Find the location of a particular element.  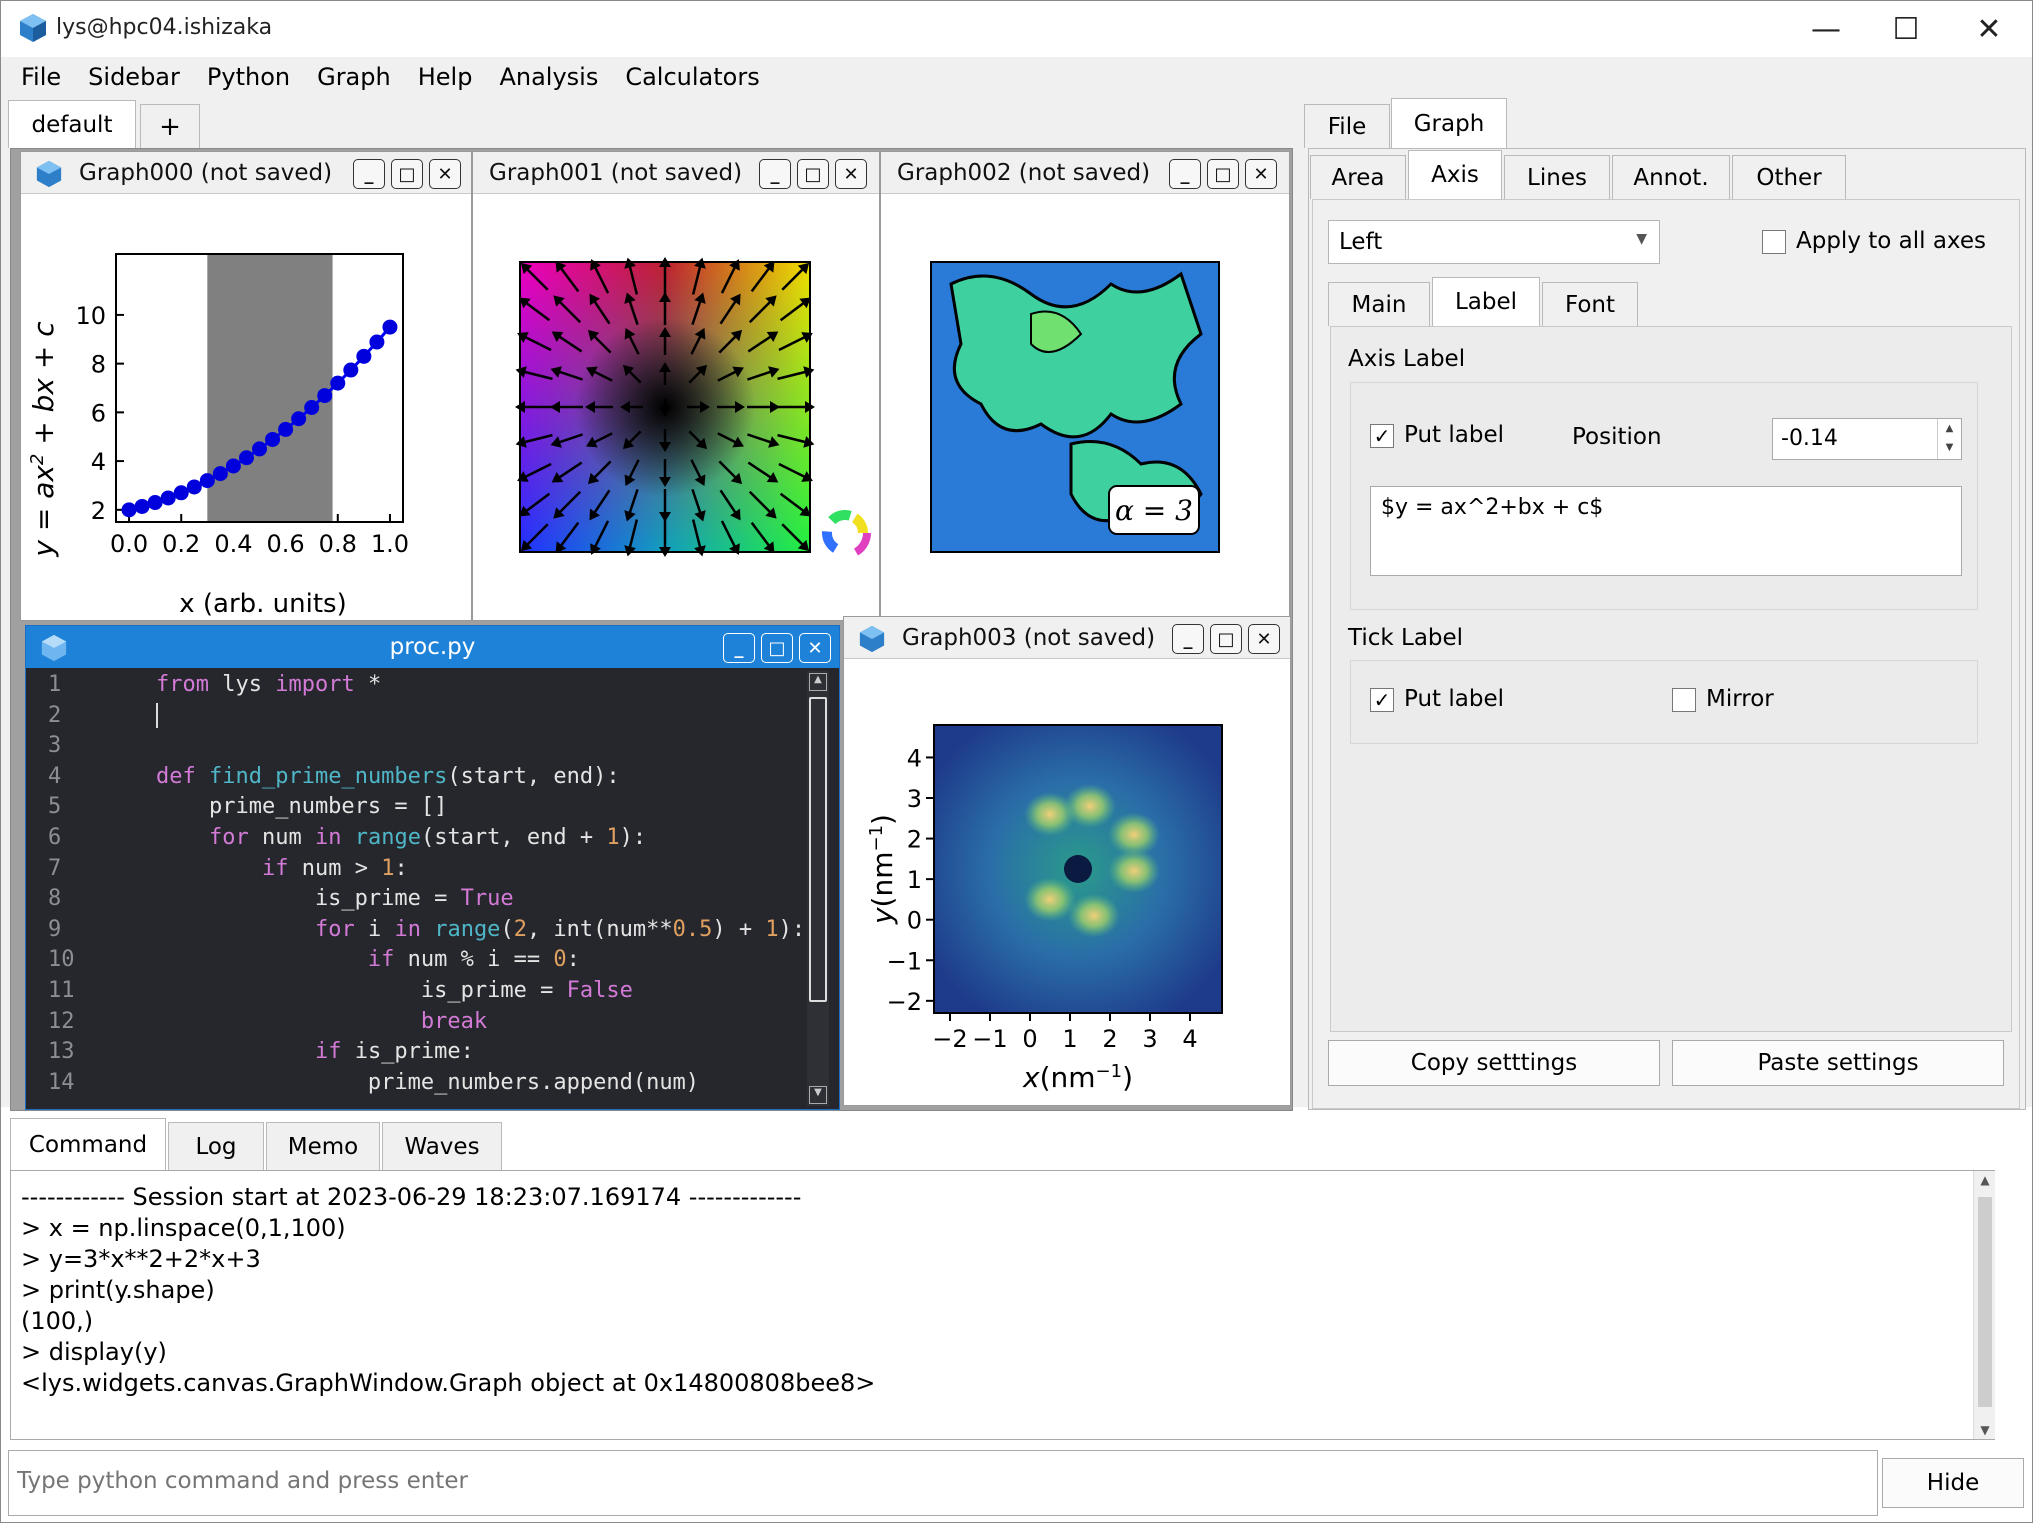

menu-calculators: Calculators is located at coordinates (692, 77).